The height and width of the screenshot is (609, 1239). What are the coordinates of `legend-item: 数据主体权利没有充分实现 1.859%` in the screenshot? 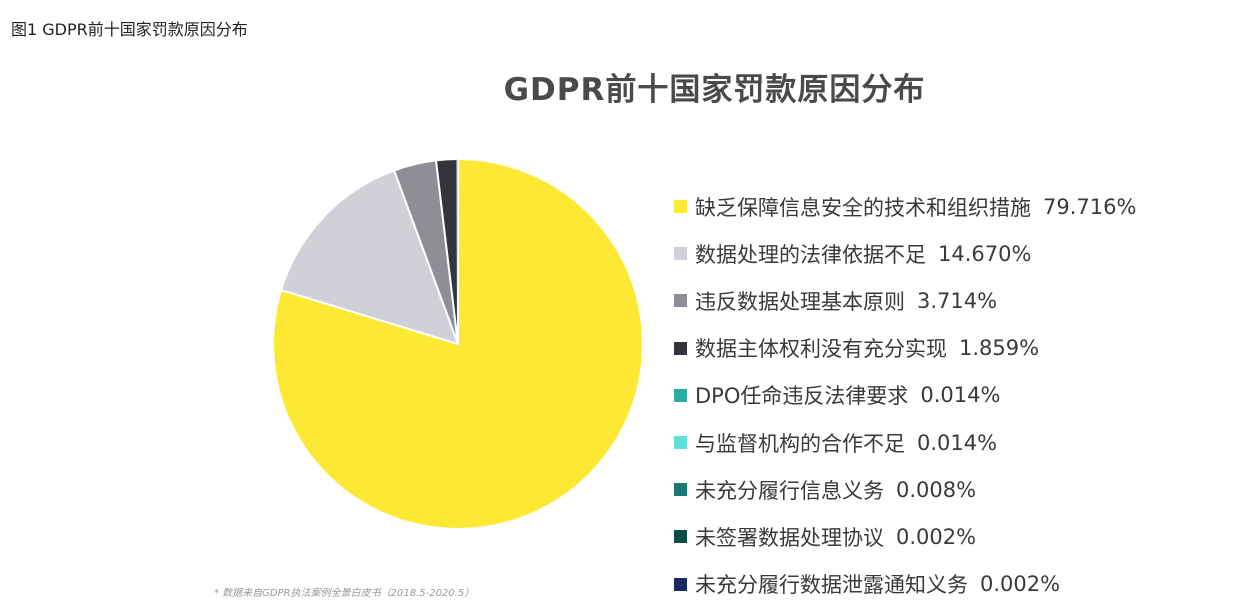 It's located at (905, 348).